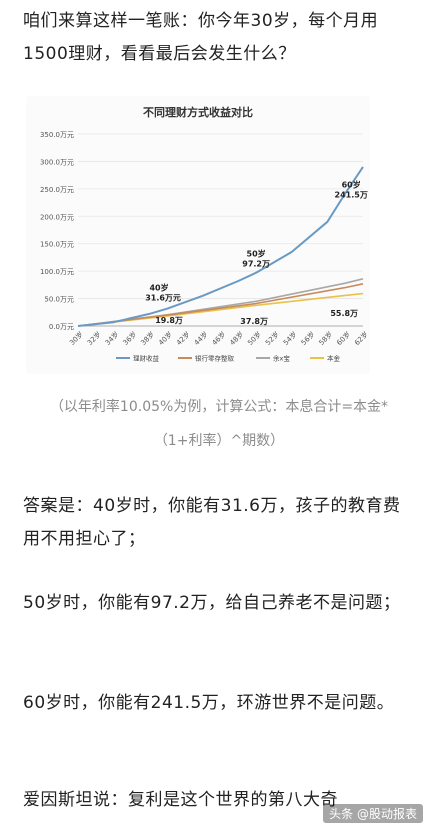 Image resolution: width=429 pixels, height=827 pixels. I want to click on y-tick-label: 0.0万元, so click(61, 327).